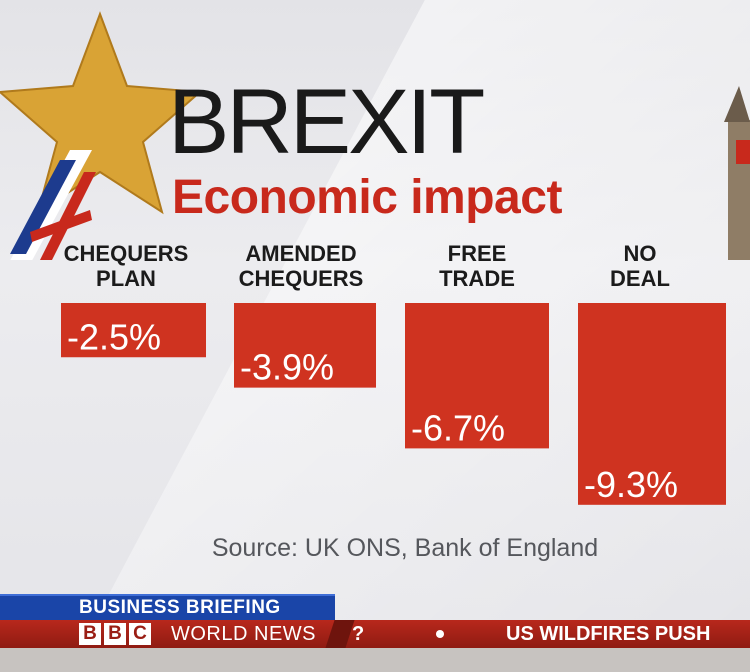 The width and height of the screenshot is (750, 672). Describe the element at coordinates (180, 607) in the screenshot. I see `section-label: BUSINESS BRIEFING` at that location.